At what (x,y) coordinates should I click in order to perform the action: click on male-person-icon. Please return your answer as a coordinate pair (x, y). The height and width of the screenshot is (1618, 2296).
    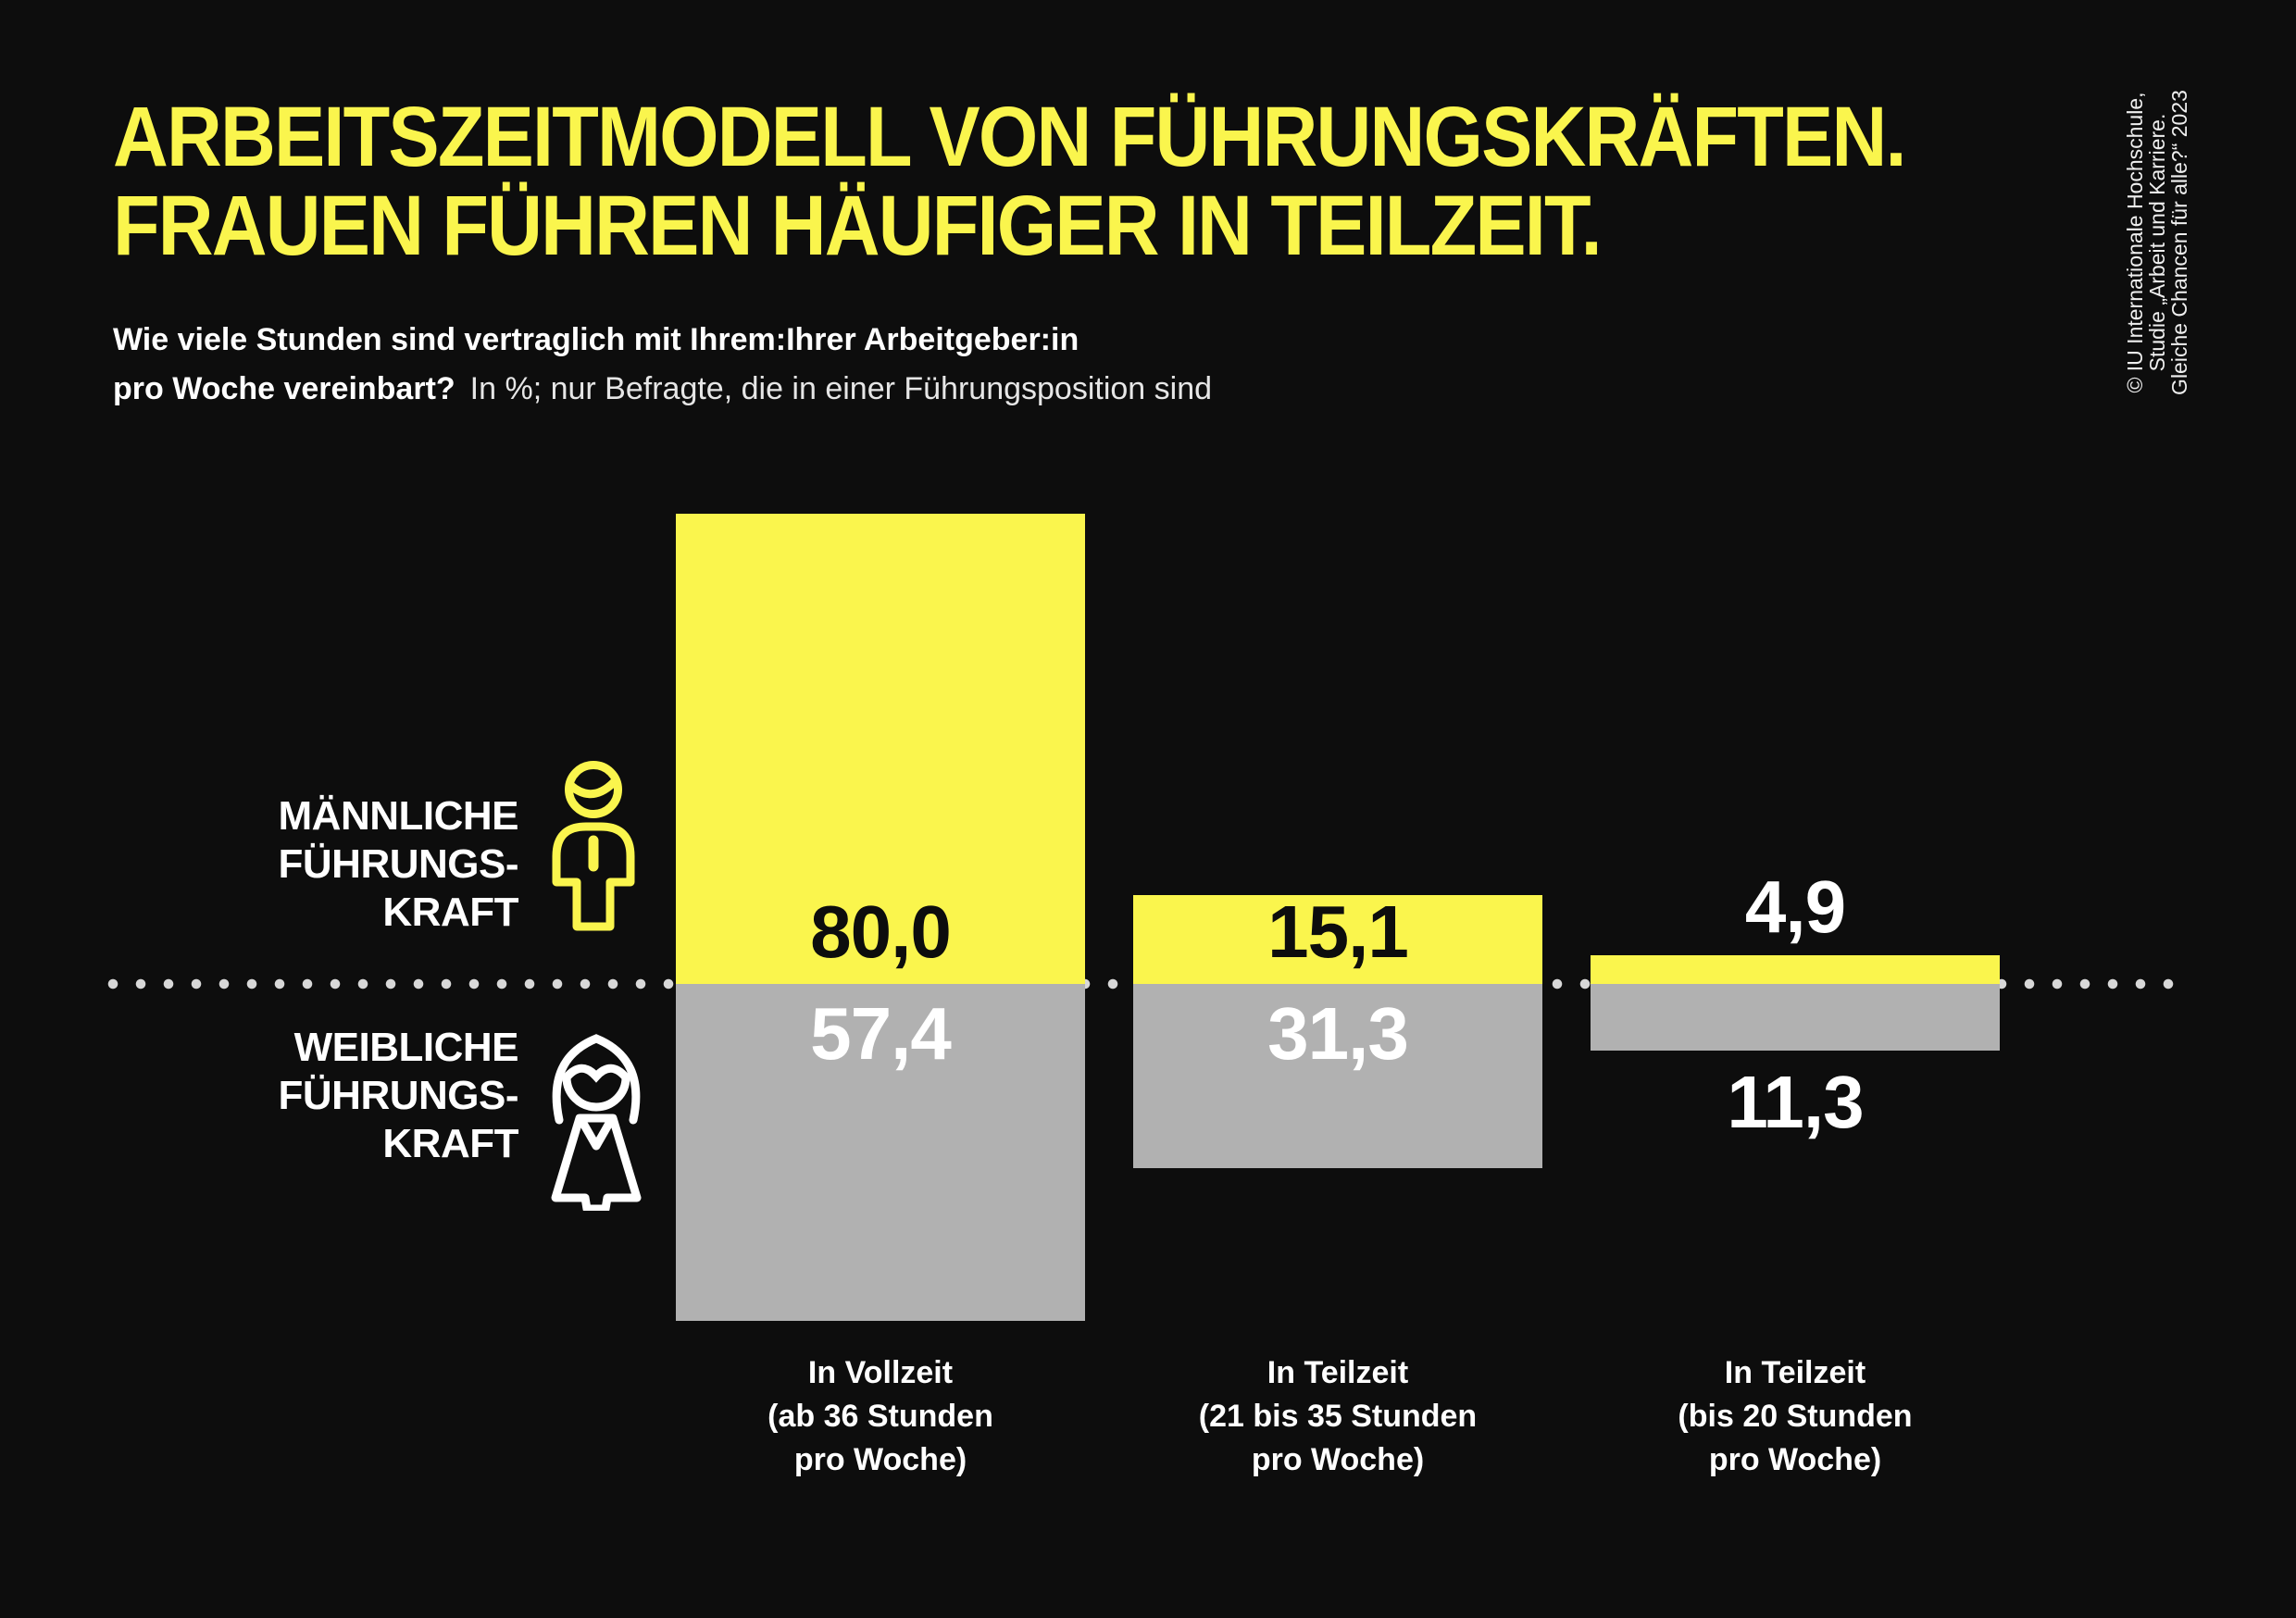
    Looking at the image, I should click on (593, 850).